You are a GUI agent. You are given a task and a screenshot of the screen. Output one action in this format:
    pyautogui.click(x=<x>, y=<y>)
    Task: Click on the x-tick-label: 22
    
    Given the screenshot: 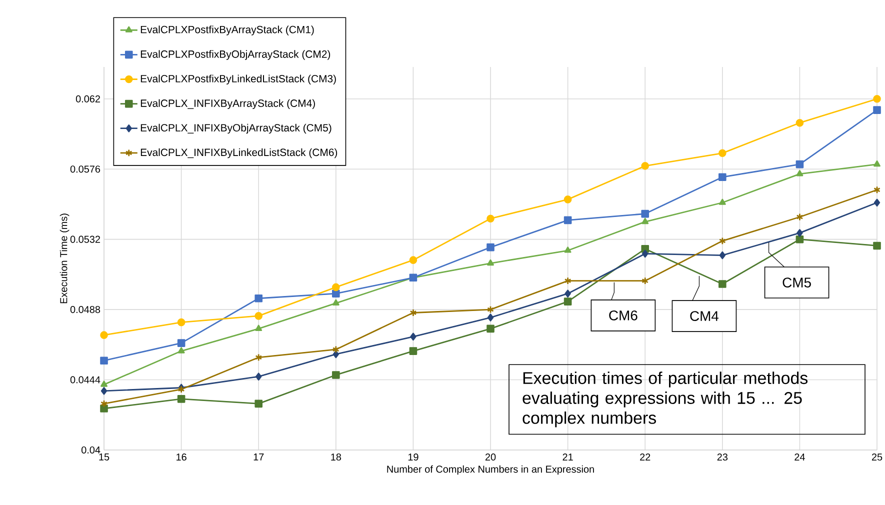 What is the action you would take?
    pyautogui.click(x=645, y=457)
    